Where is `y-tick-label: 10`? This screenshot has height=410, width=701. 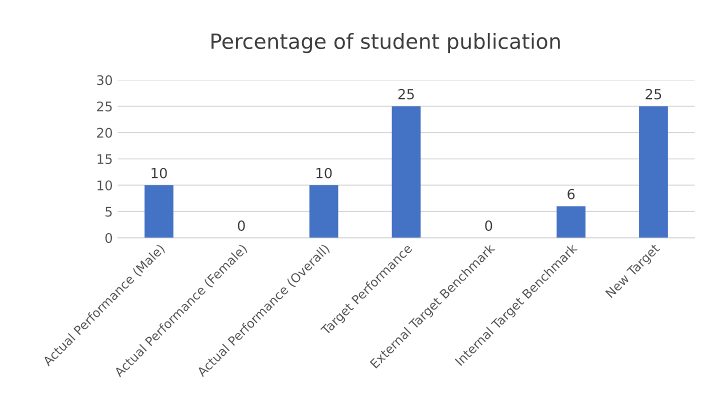
y-tick-label: 10 is located at coordinates (105, 185).